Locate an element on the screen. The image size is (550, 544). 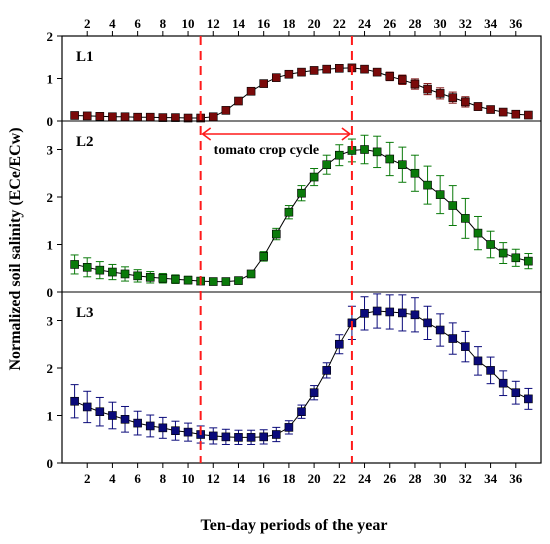
x-tick-label-top-14: 14 is located at coordinates (239, 23).